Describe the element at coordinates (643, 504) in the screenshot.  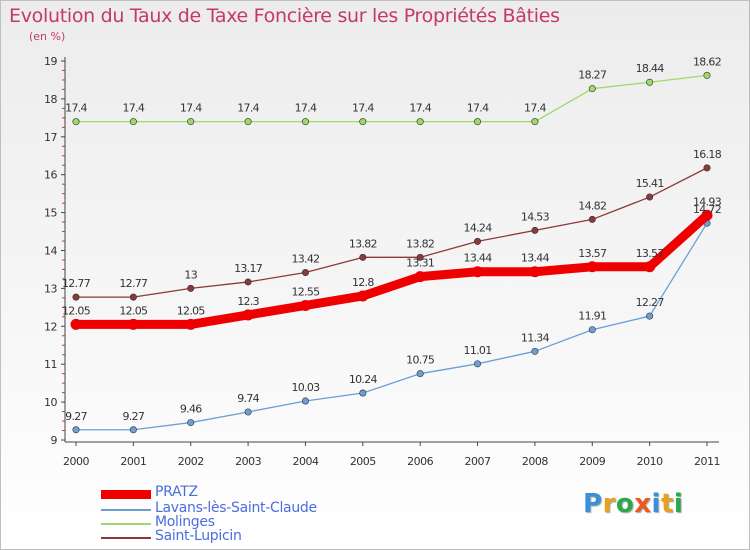
I see `logo-letter: x` at that location.